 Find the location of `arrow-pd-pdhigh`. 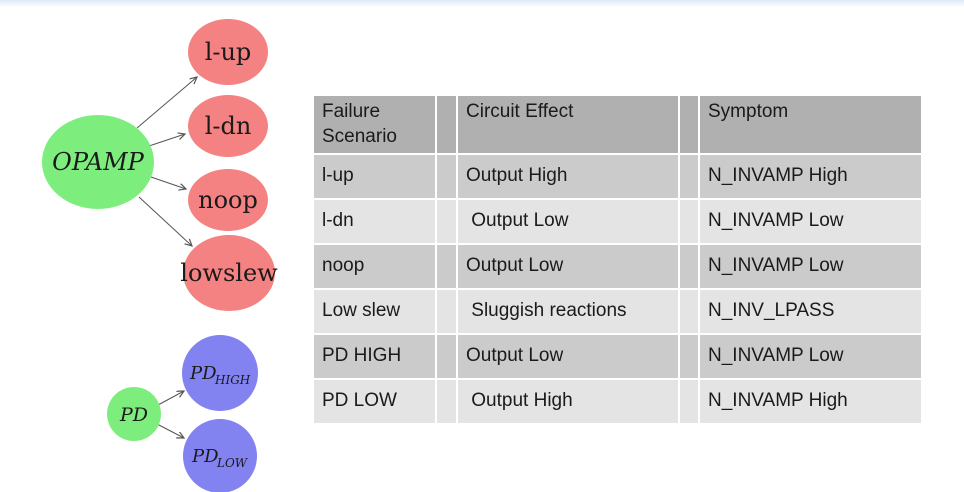

arrow-pd-pdhigh is located at coordinates (170, 398).